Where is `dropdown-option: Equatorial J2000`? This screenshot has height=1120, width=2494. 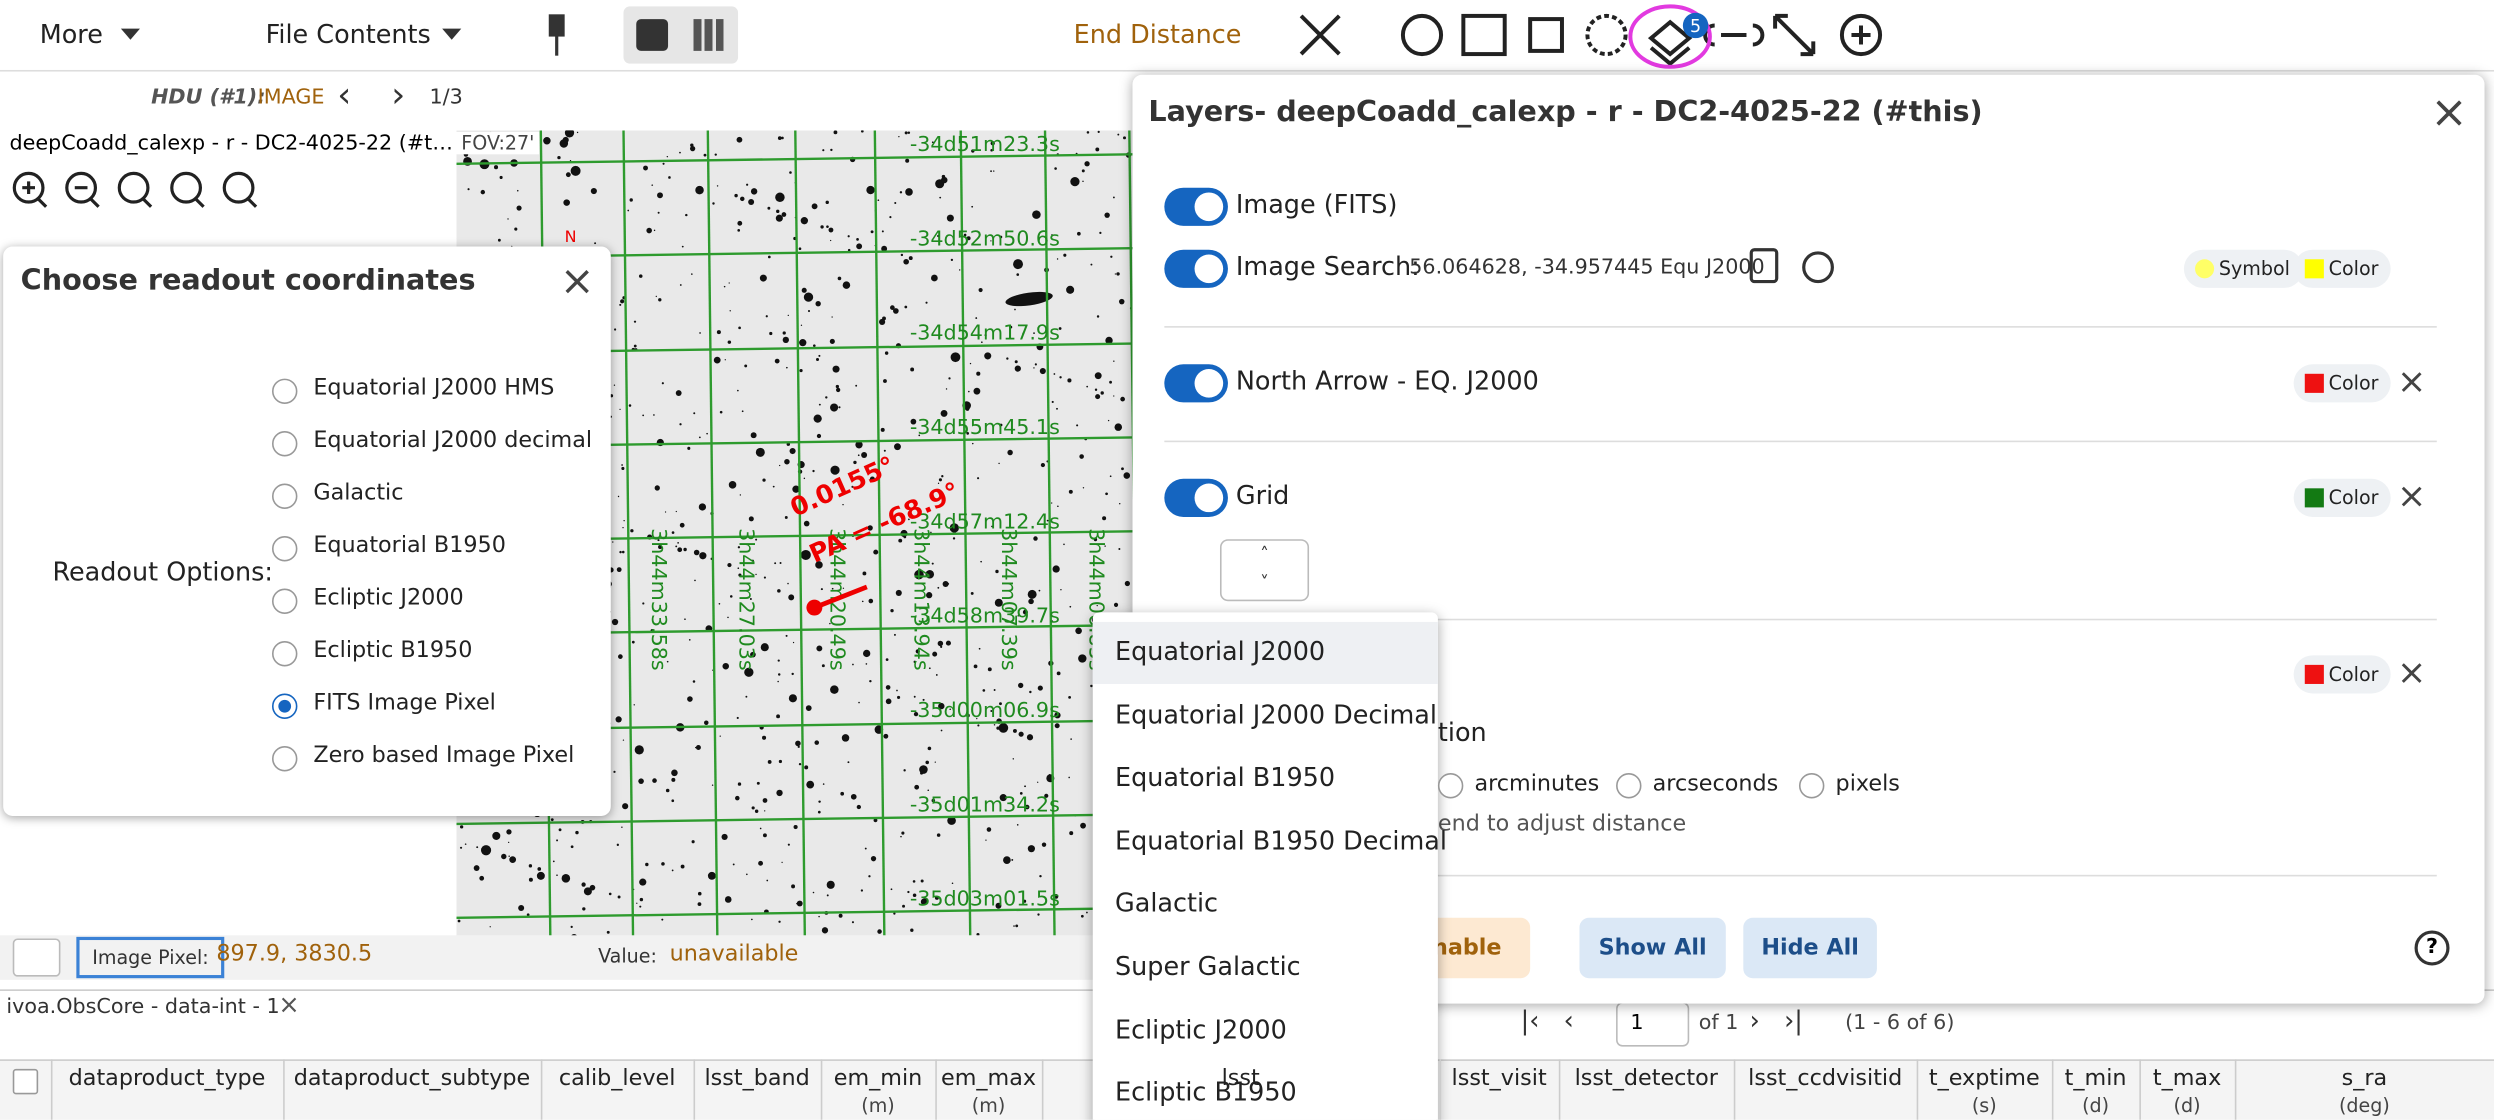 dropdown-option: Equatorial J2000 is located at coordinates (1220, 651).